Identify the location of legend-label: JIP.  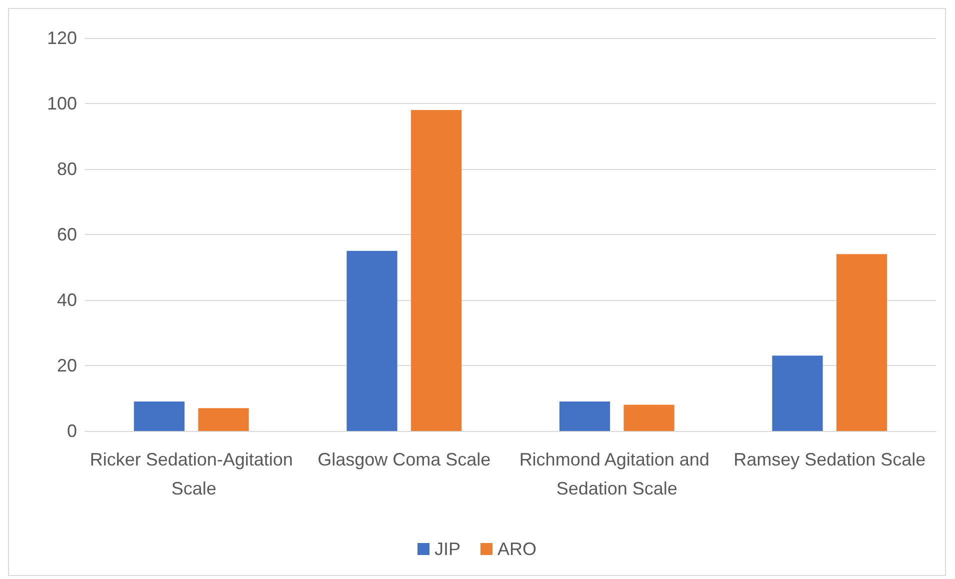
(447, 549).